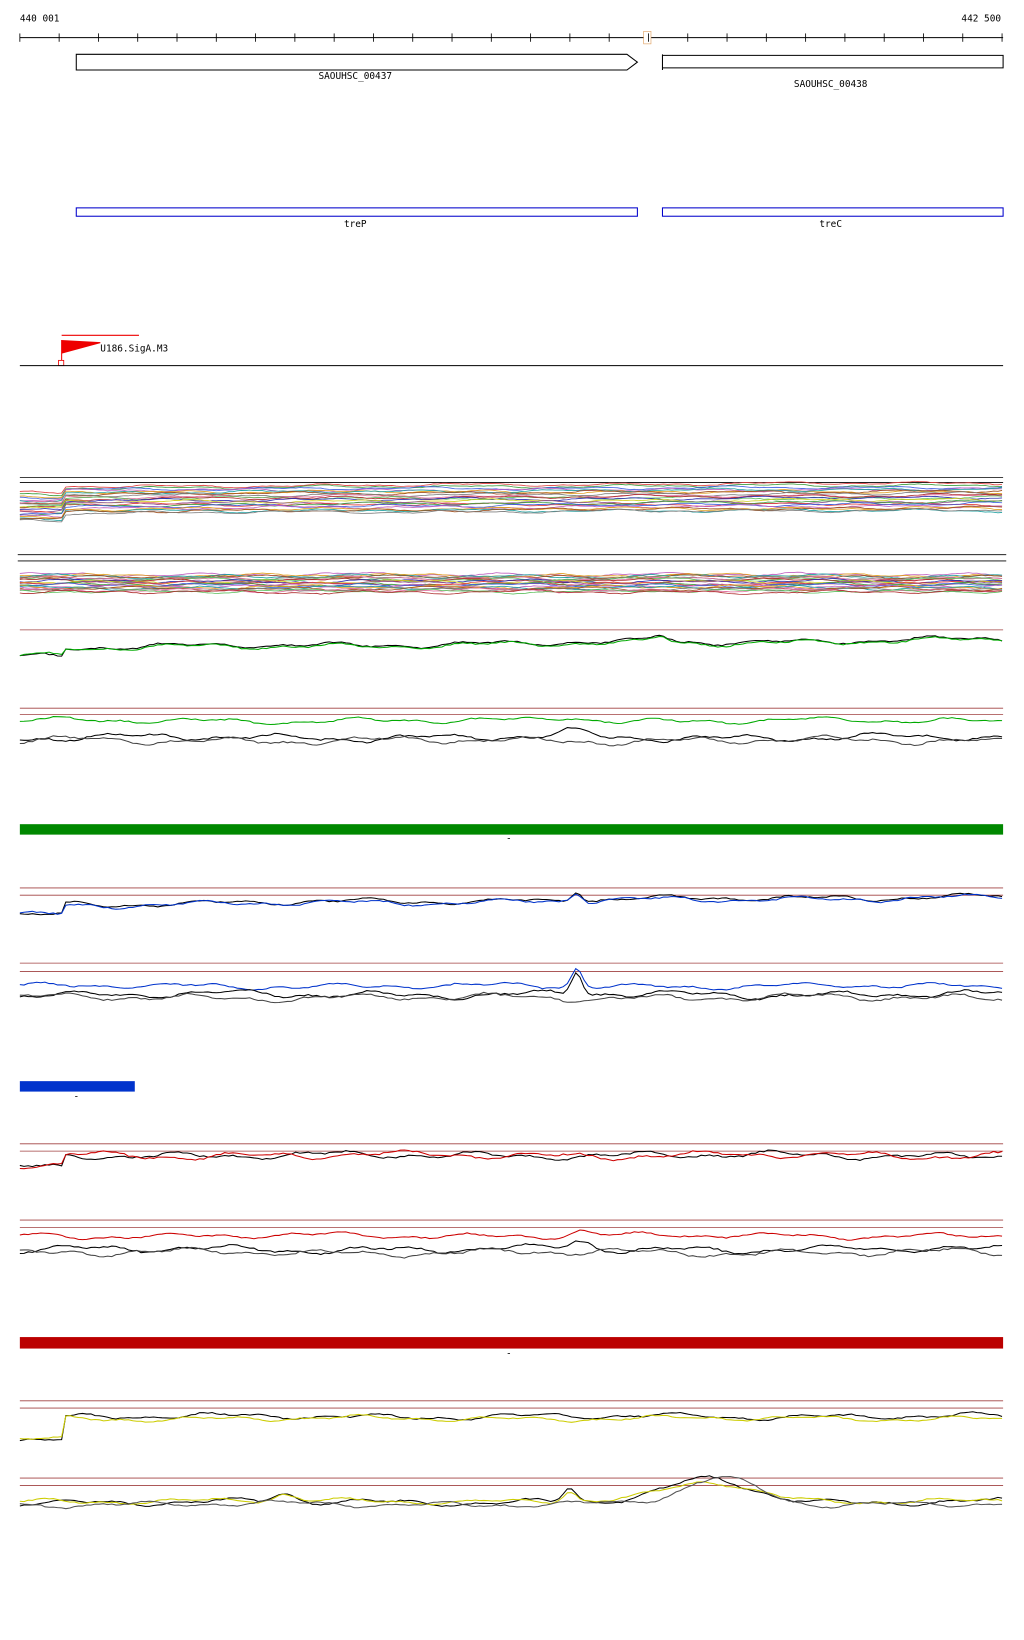  Describe the element at coordinates (831, 84) in the screenshot. I see `gene-label: SAOUHSC_00438` at that location.